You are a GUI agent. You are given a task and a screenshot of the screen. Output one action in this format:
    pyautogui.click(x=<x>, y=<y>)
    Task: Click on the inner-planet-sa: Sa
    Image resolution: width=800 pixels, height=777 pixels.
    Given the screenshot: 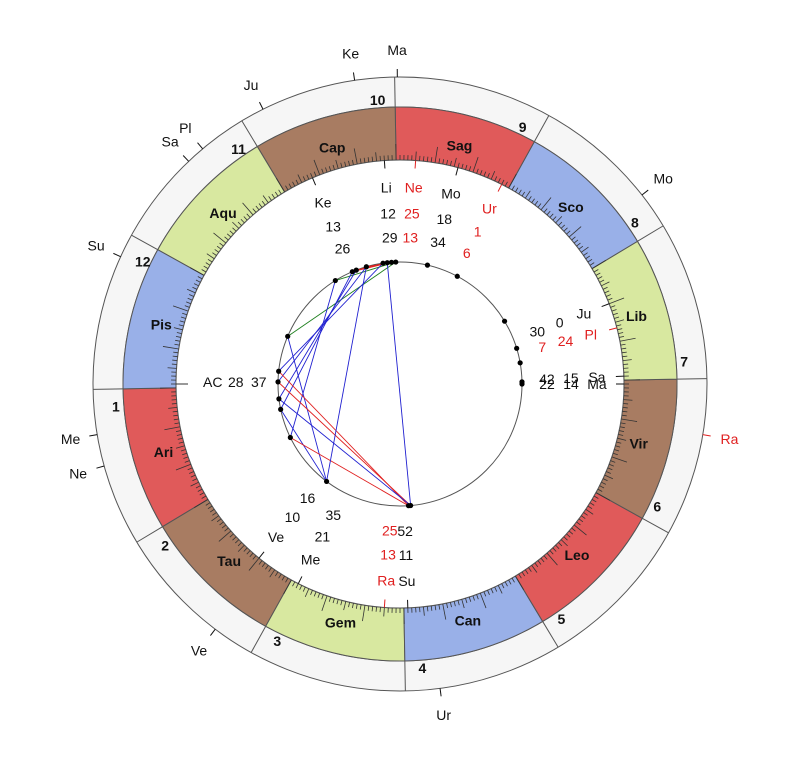 What is the action you would take?
    pyautogui.click(x=596, y=377)
    